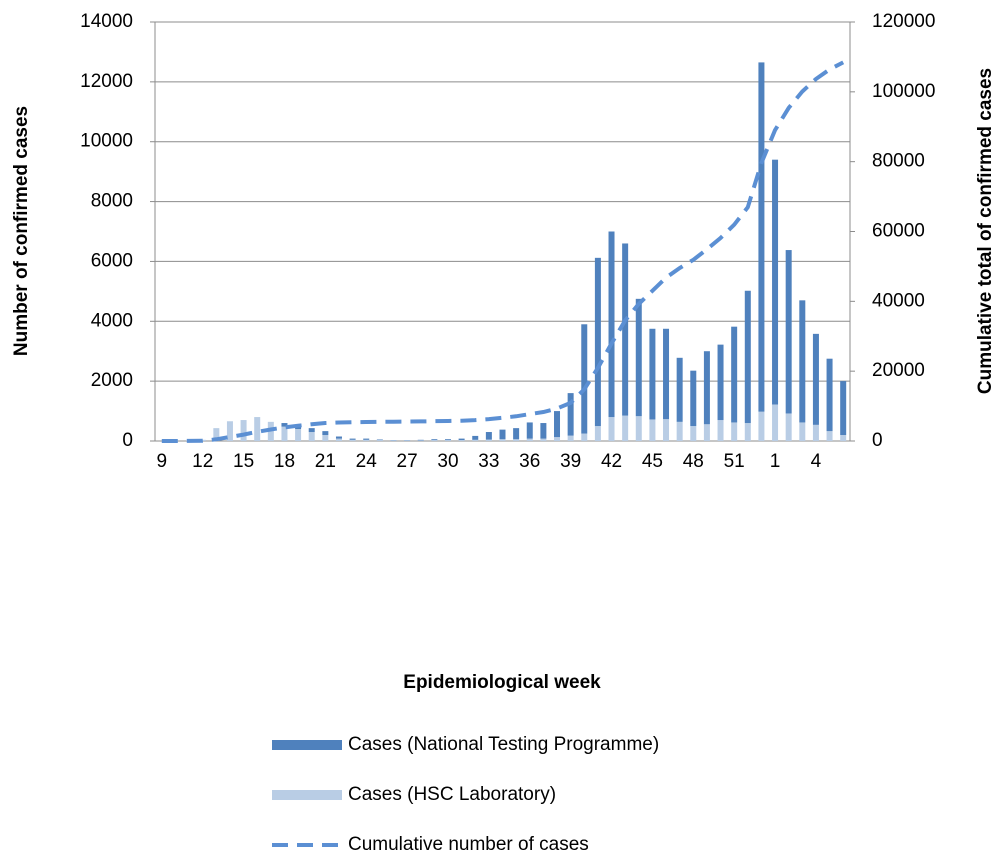 This screenshot has width=1000, height=851. I want to click on y2-tick-label: 20000, so click(898, 370).